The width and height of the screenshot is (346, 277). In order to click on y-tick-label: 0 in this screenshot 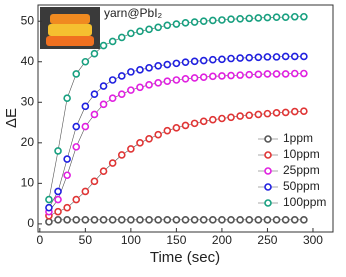, I will do `click(30, 223)`.